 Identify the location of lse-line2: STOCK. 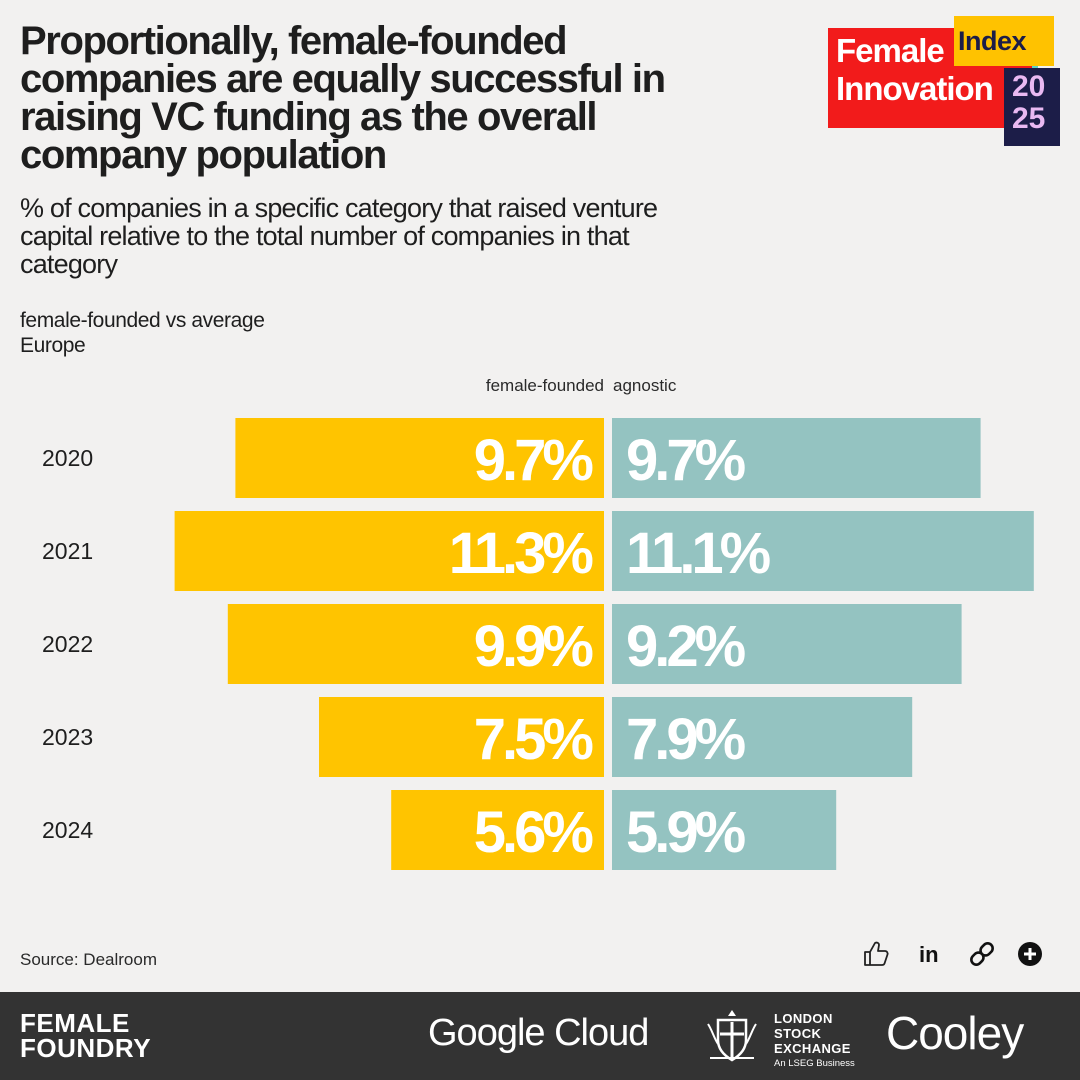
(798, 1033).